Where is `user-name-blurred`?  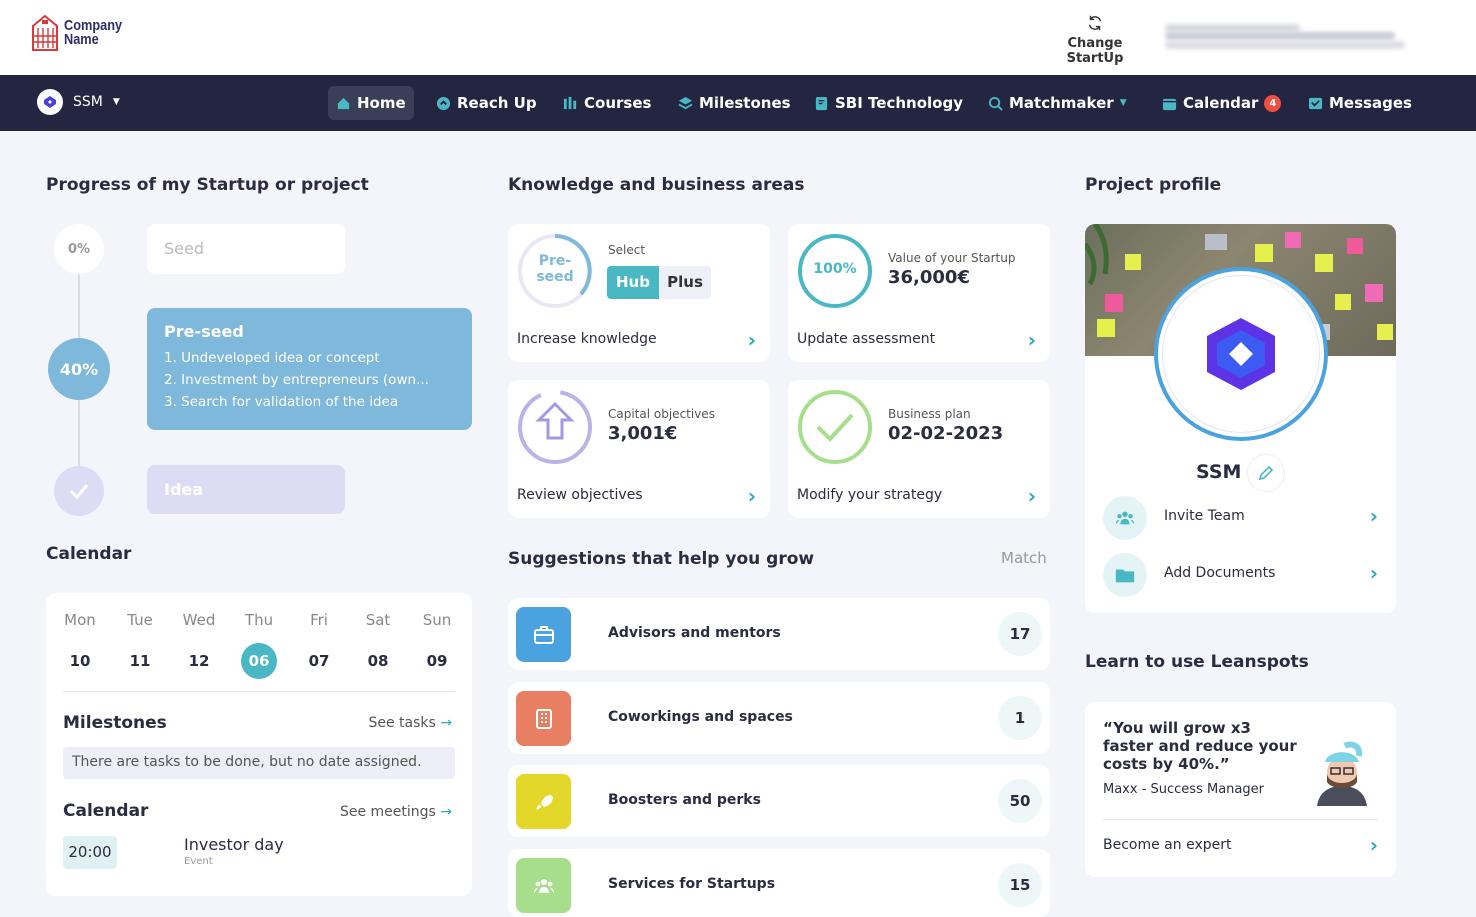
user-name-blurred is located at coordinates (1232, 28).